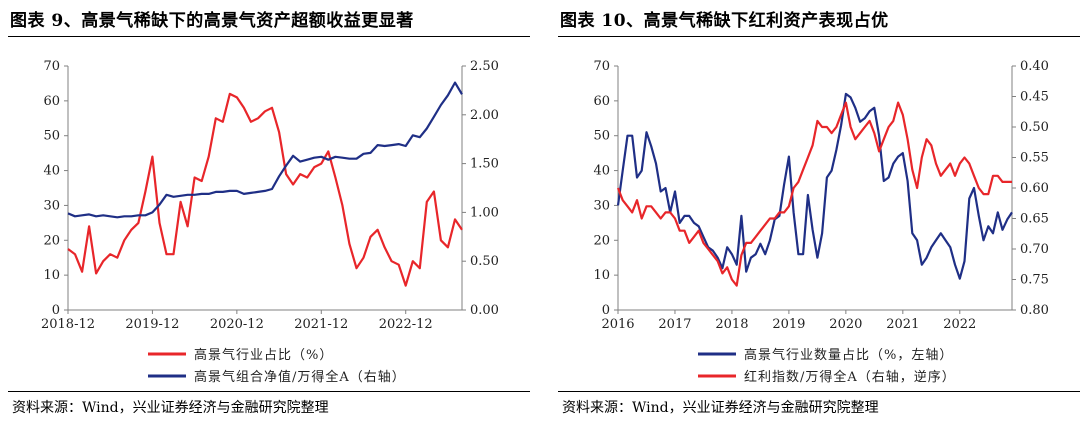 The image size is (1080, 426). I want to click on chart-title: 图表 9、高景气稀缺下的高景气资产超额收益更显著, so click(212, 21).